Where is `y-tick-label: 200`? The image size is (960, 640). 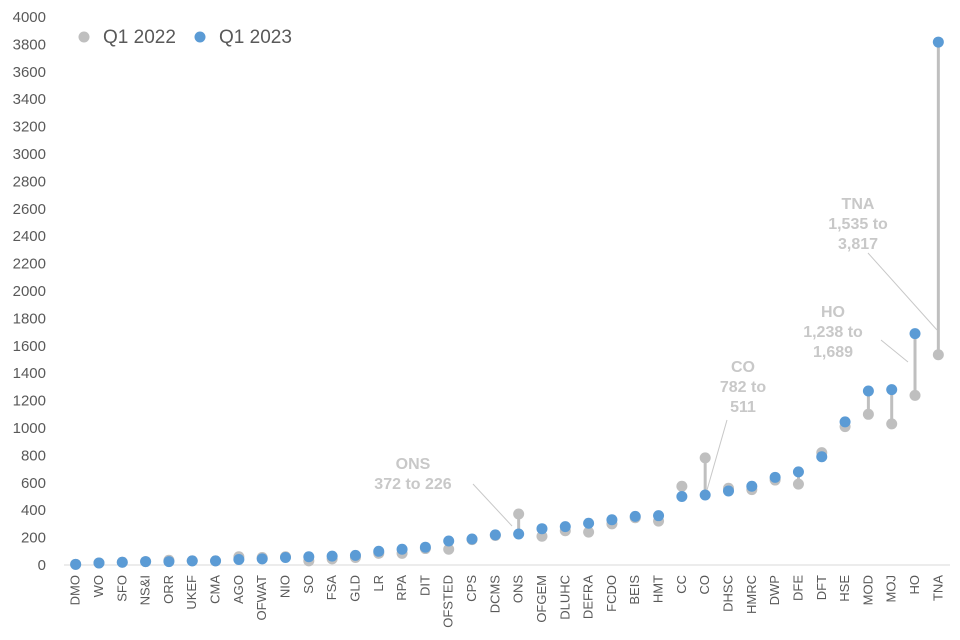
y-tick-label: 200 is located at coordinates (33, 538).